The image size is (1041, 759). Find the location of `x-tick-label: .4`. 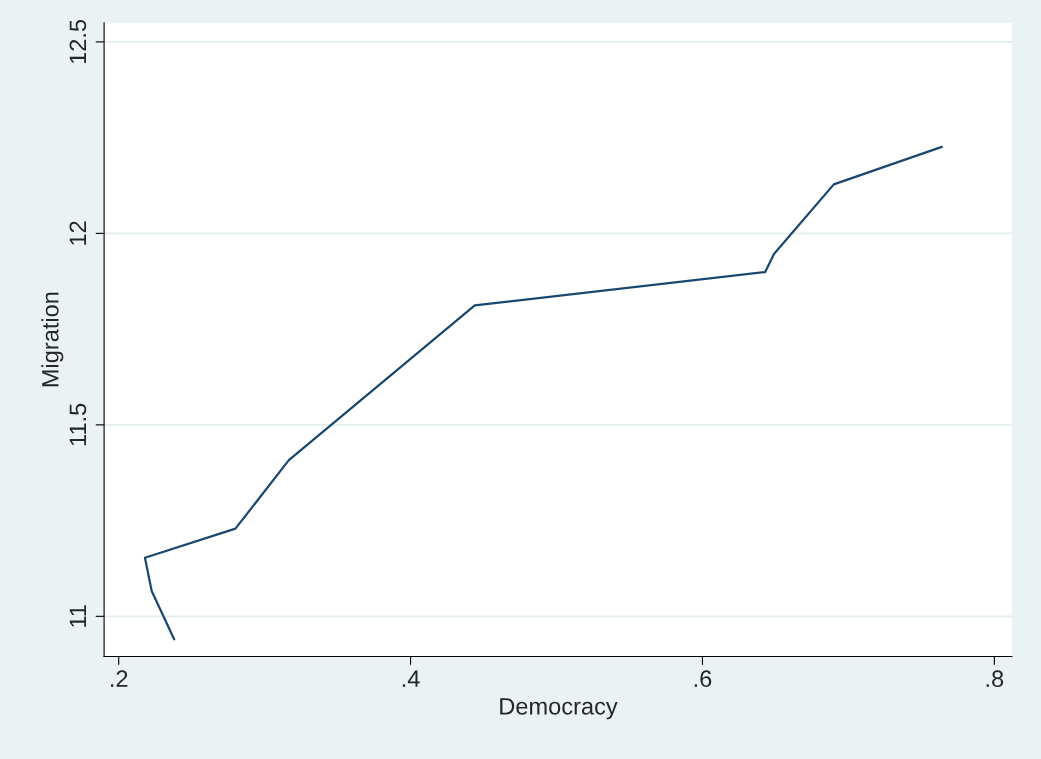

x-tick-label: .4 is located at coordinates (411, 678).